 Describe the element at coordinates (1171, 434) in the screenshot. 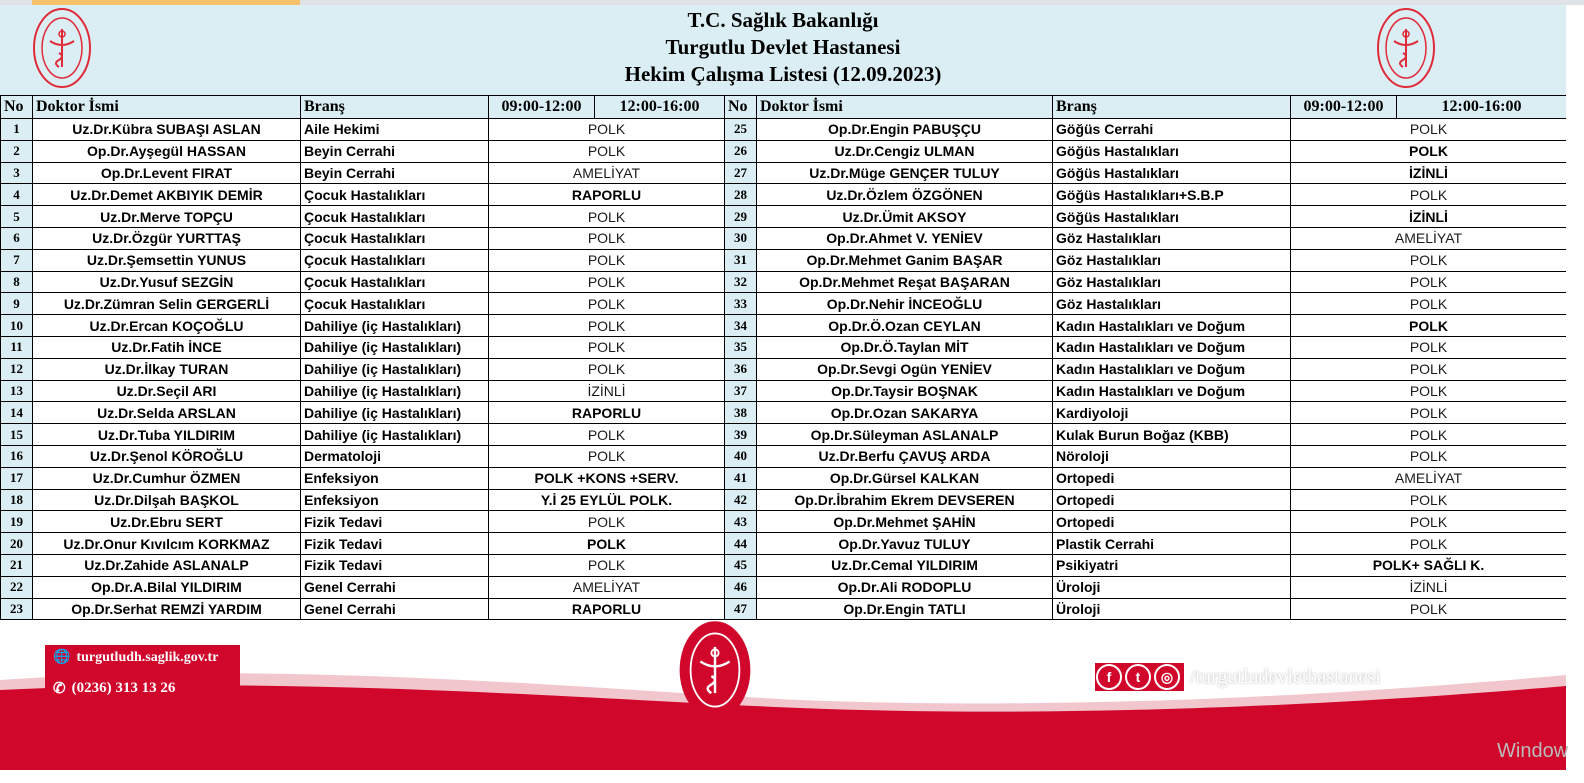

I see `branch: Kulak Burun Boğaz (KBB)` at that location.